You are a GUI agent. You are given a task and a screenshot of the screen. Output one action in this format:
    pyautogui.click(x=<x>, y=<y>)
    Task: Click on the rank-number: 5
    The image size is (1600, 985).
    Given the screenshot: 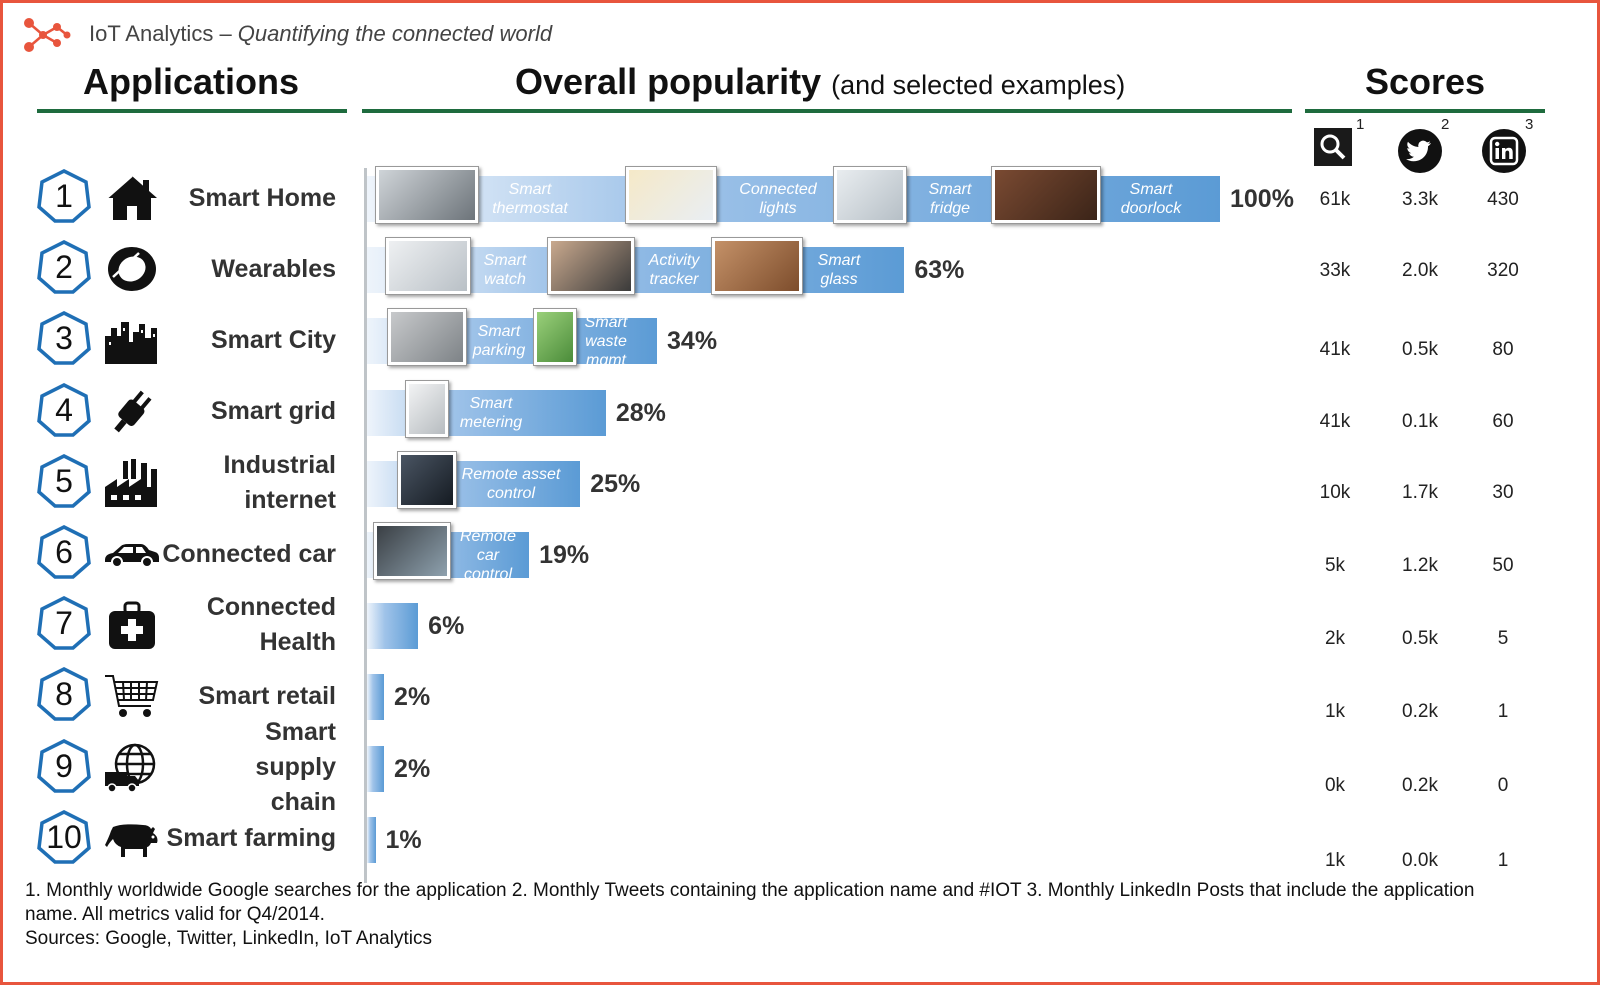 What is the action you would take?
    pyautogui.click(x=64, y=480)
    